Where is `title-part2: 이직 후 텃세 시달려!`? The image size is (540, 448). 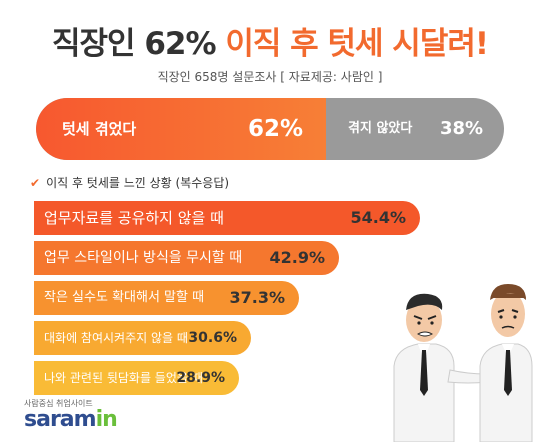 title-part2: 이직 후 텃세 시달려! is located at coordinates (357, 44).